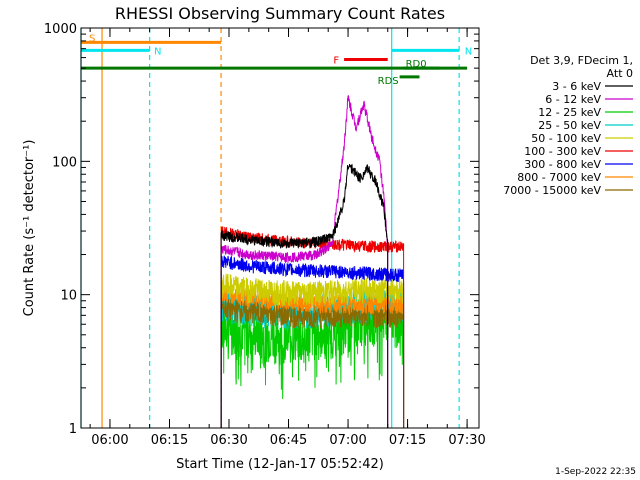 This screenshot has height=480, width=640. I want to click on flag-label-5: RD0, so click(416, 64).